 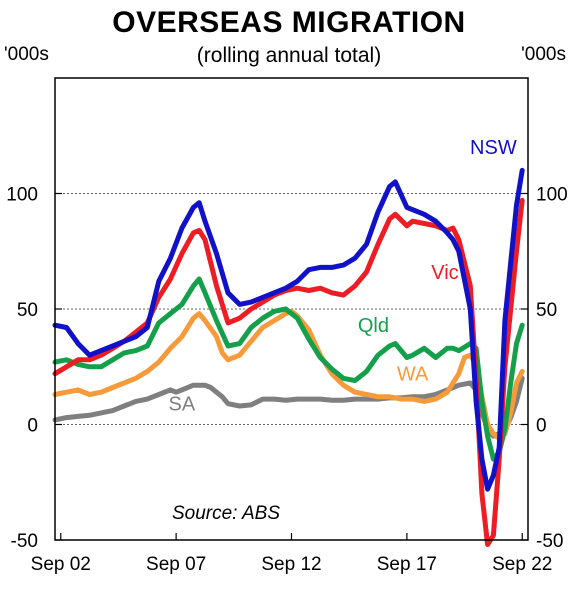 I want to click on series-label-nsw: NSW, so click(x=493, y=148).